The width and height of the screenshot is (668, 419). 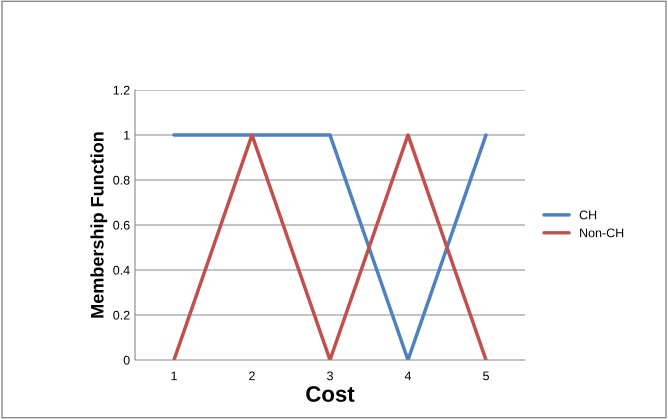 I want to click on y-tick-label: 0, so click(x=127, y=360).